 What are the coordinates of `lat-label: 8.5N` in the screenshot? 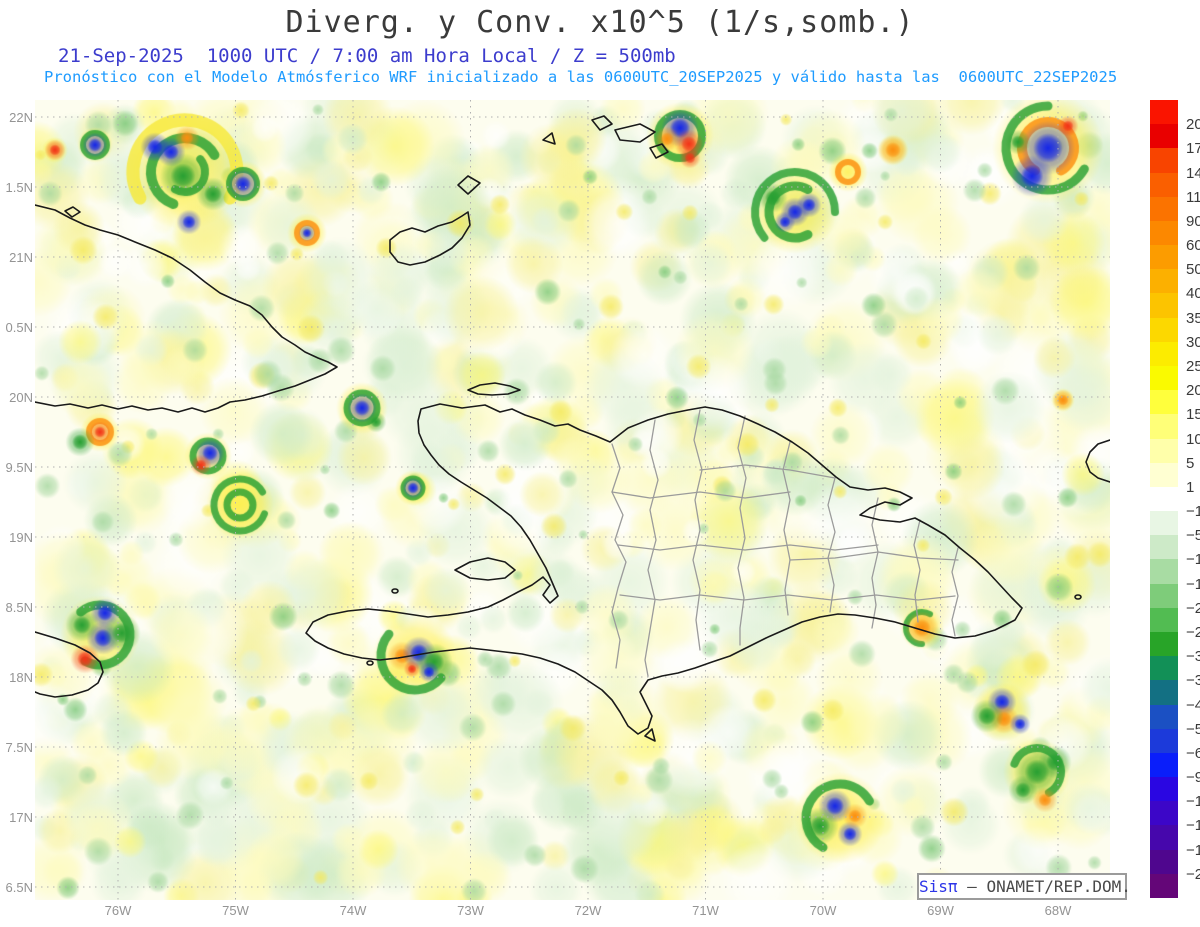 It's located at (19, 607).